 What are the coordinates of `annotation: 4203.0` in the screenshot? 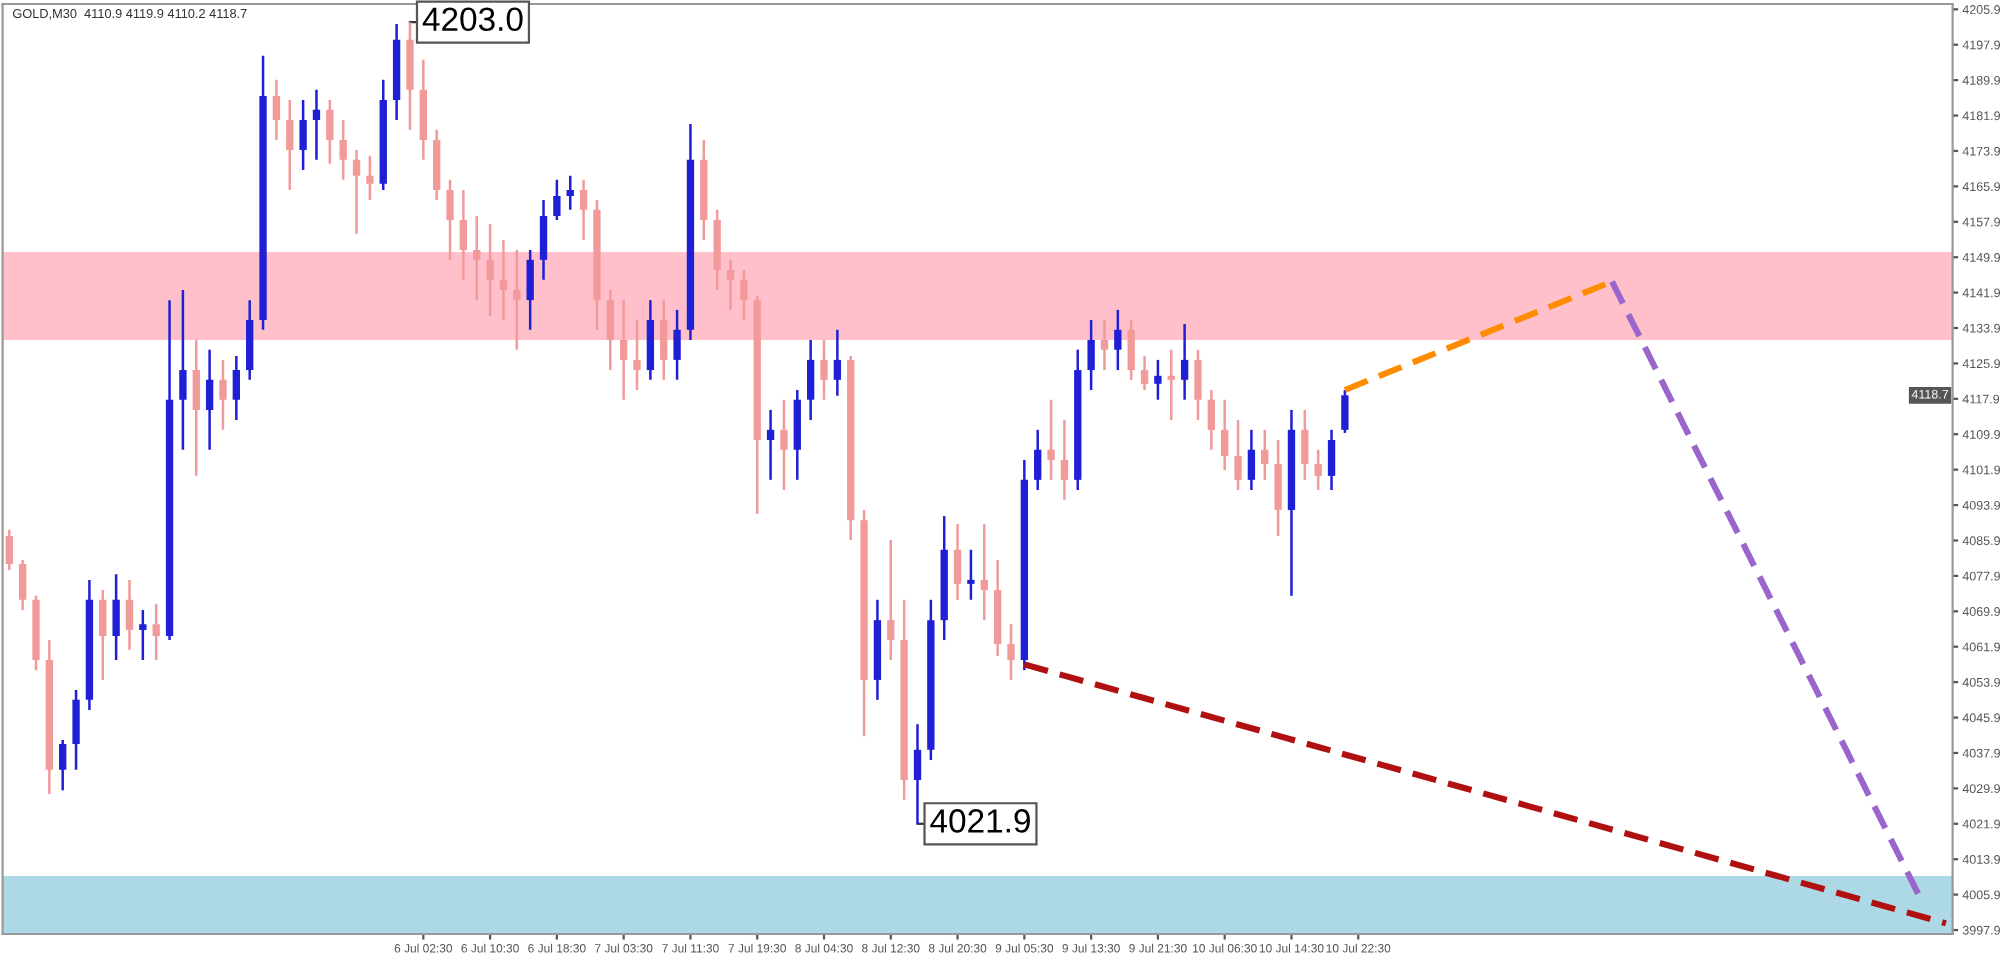 It's located at (472, 19).